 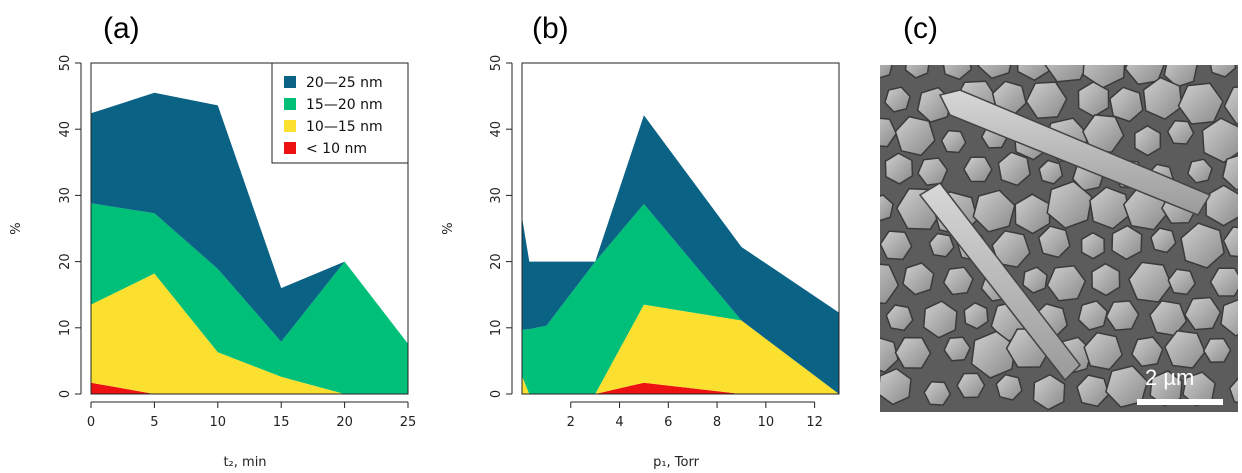 What do you see at coordinates (65, 195) in the screenshot?
I see `y-tick-label-0-3: 30` at bounding box center [65, 195].